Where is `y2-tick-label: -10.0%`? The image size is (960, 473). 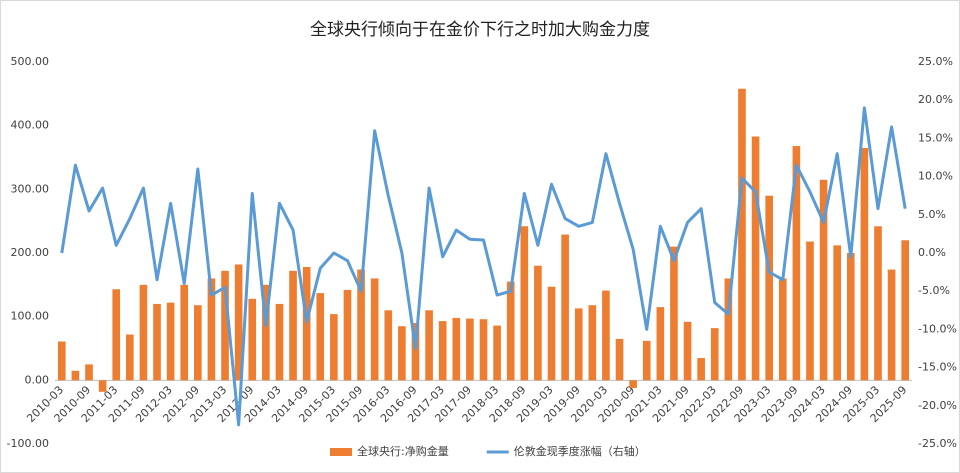
y2-tick-label: -10.0% is located at coordinates (937, 328).